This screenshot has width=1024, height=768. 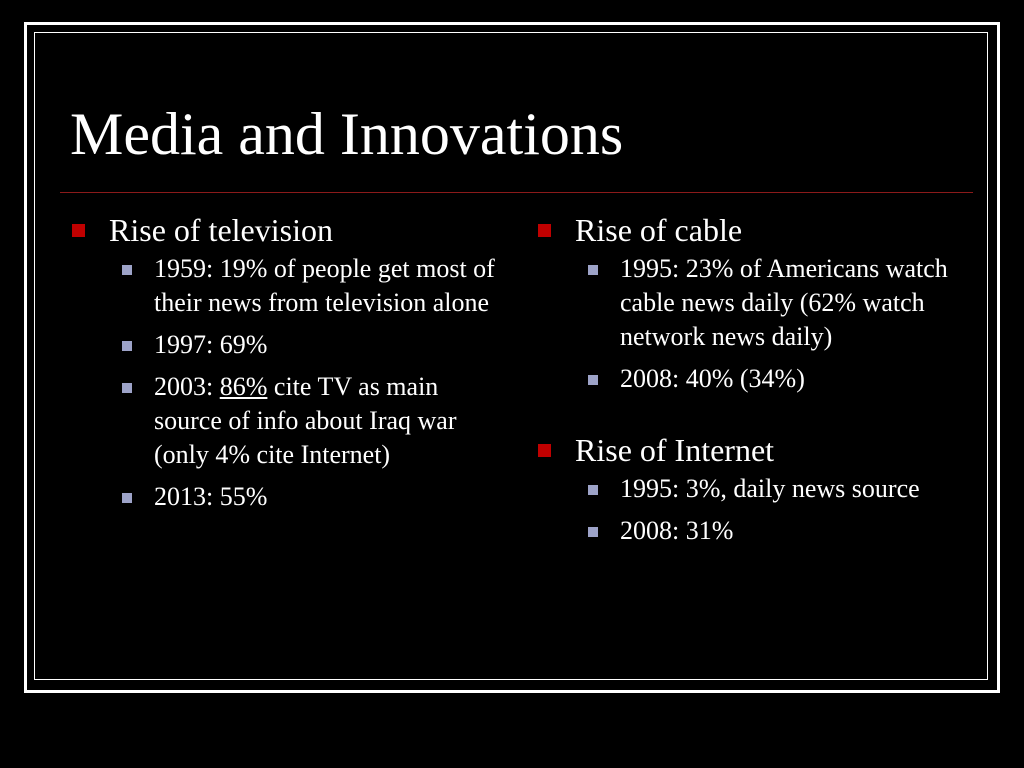 What do you see at coordinates (243, 386) in the screenshot?
I see `underlined-figure: 86%` at bounding box center [243, 386].